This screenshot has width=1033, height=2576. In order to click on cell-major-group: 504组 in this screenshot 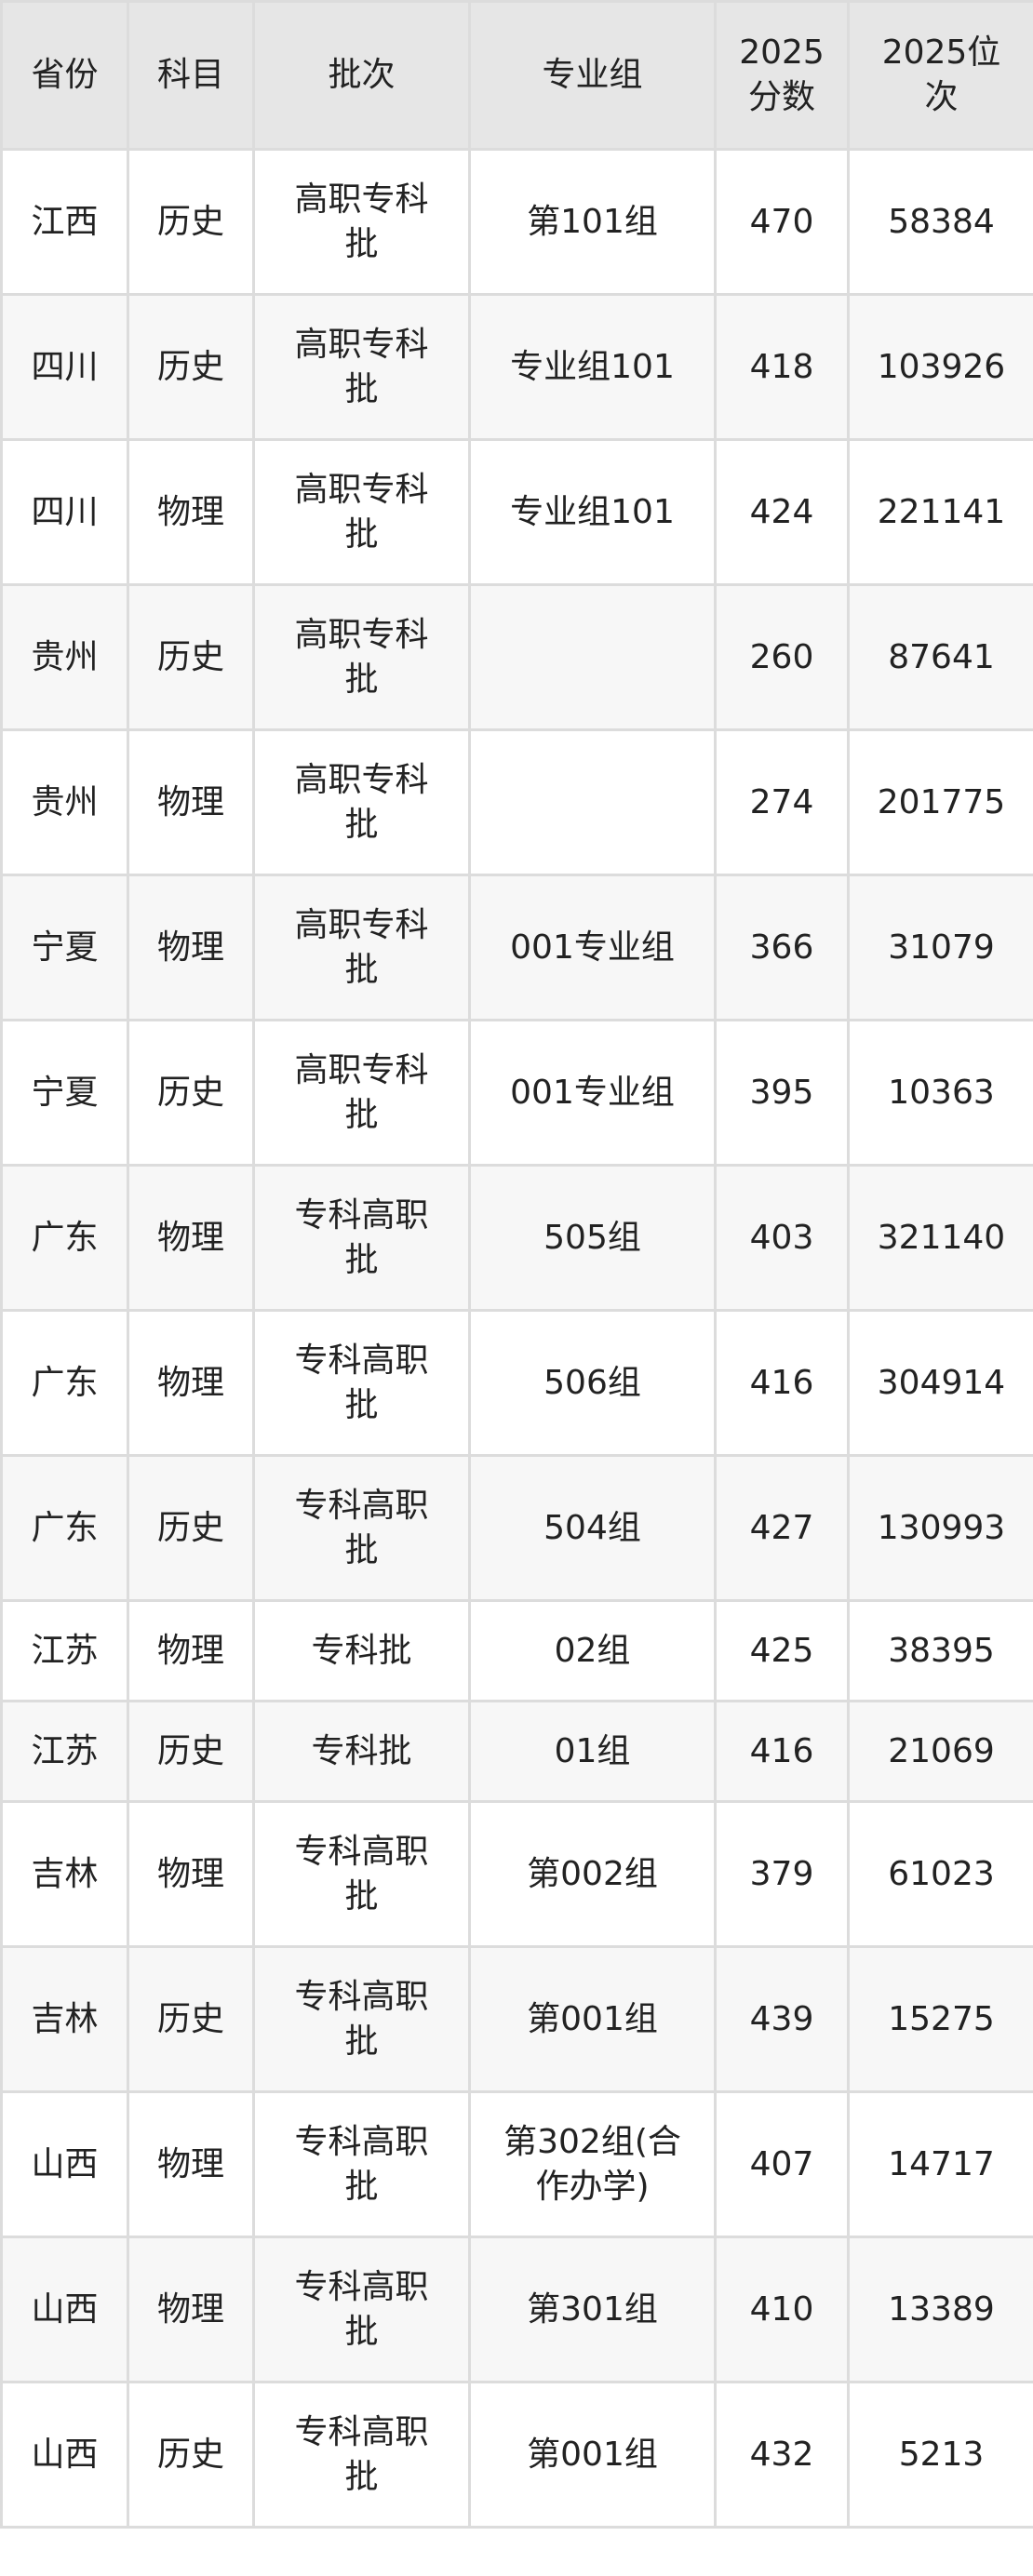, I will do `click(592, 1528)`.